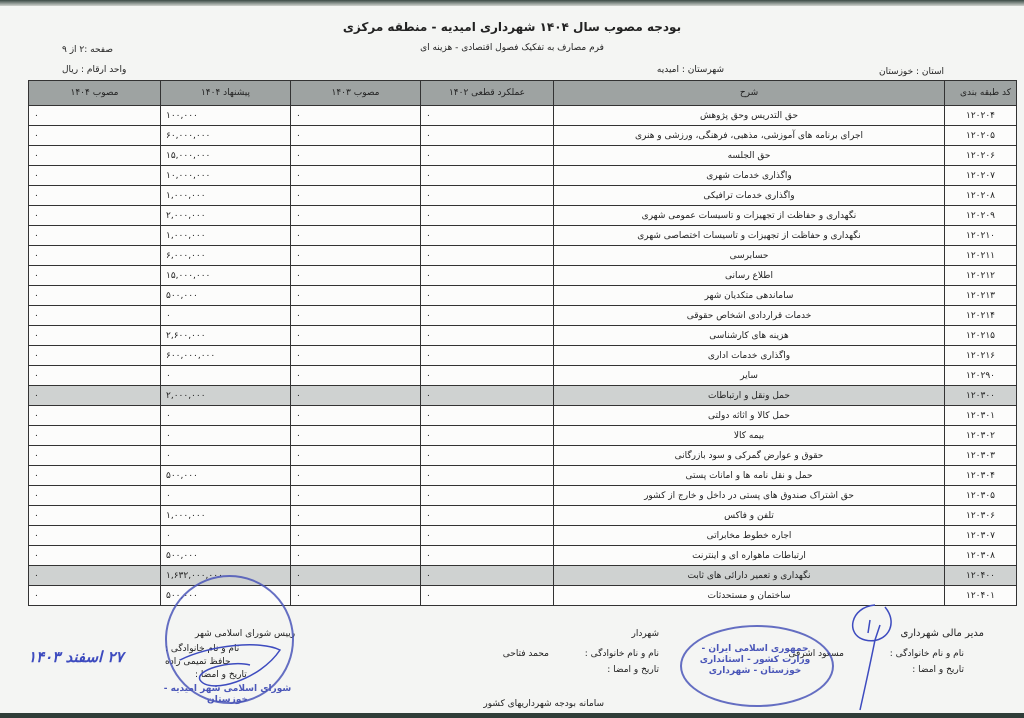 This screenshot has width=1024, height=718. I want to click on table-row: ۱۲۰۲۱۶ واگذاری خدمات اداری ۰ ۰ ۶۰۰,۰۰۰,۰۰۰ ۰, so click(522, 355).